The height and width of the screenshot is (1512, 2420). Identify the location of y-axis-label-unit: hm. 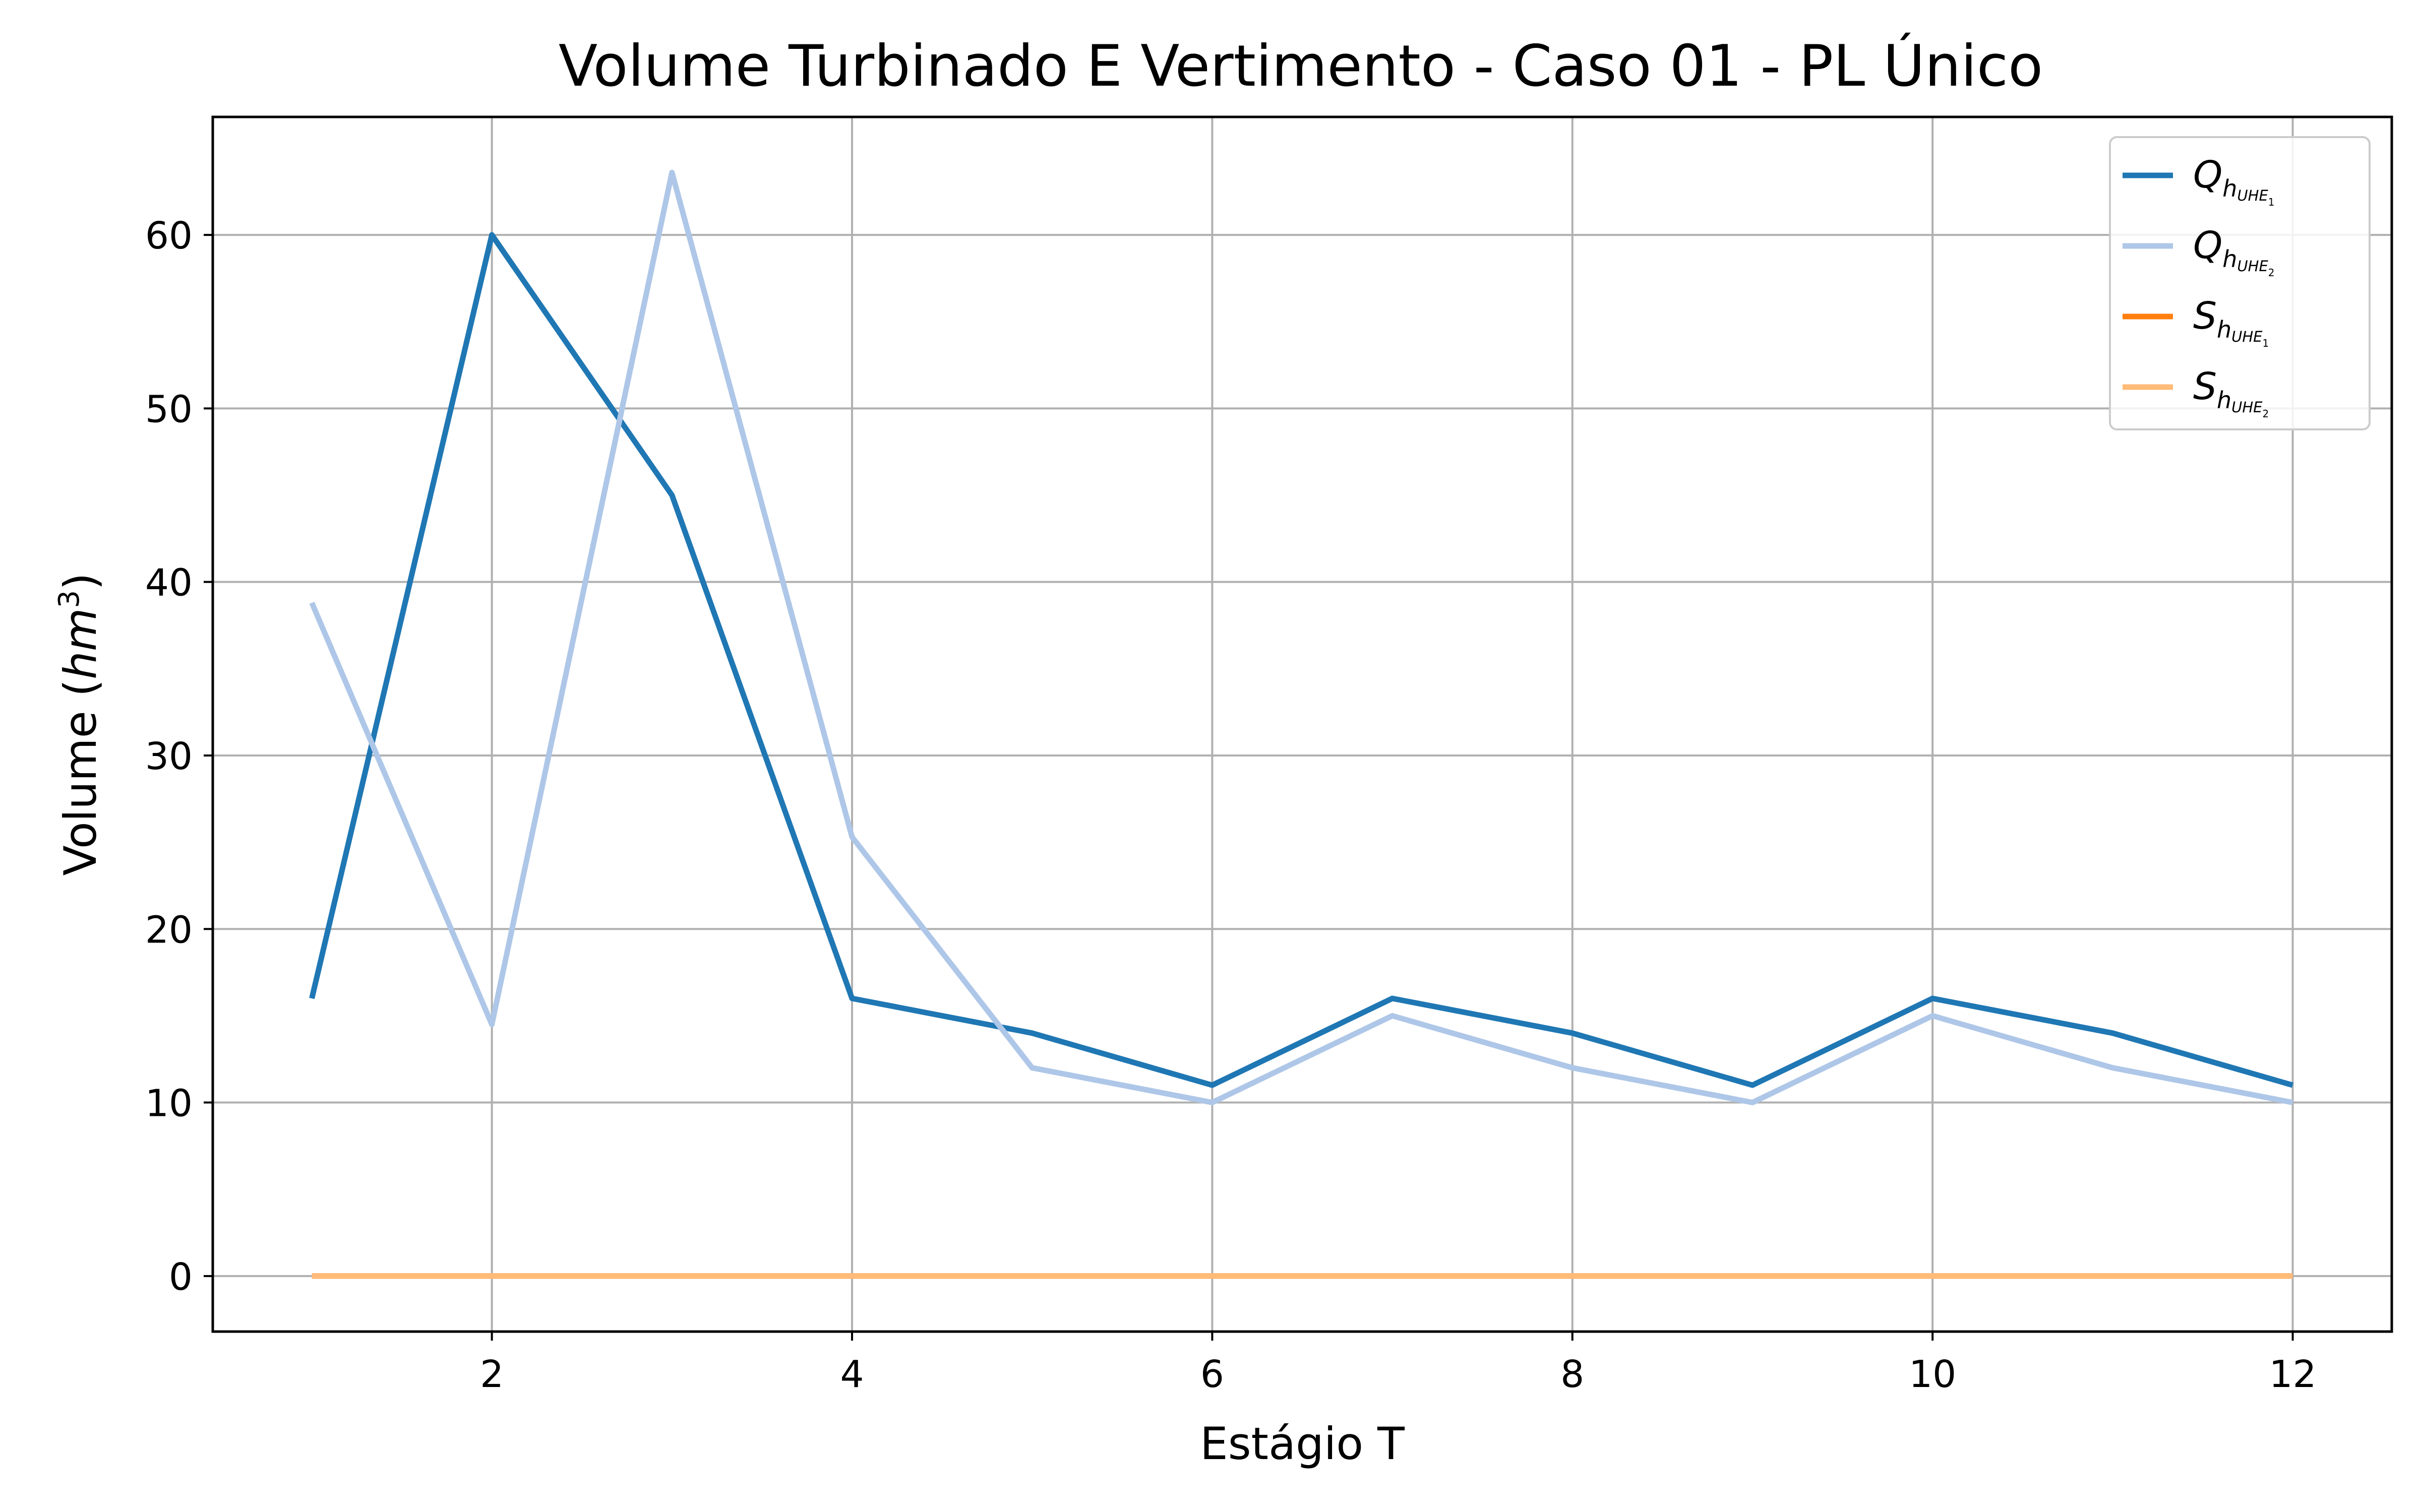
(80, 643).